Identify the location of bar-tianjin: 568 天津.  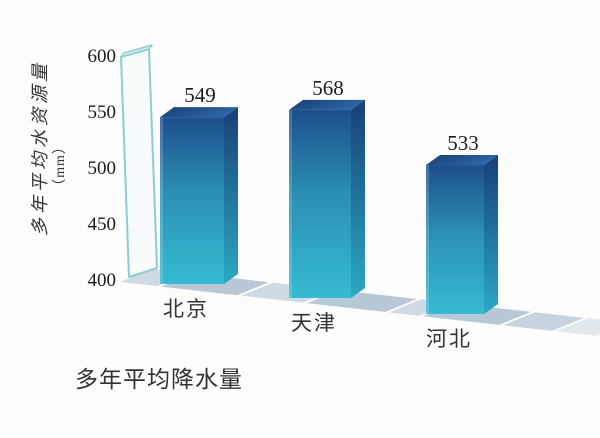
(327, 205).